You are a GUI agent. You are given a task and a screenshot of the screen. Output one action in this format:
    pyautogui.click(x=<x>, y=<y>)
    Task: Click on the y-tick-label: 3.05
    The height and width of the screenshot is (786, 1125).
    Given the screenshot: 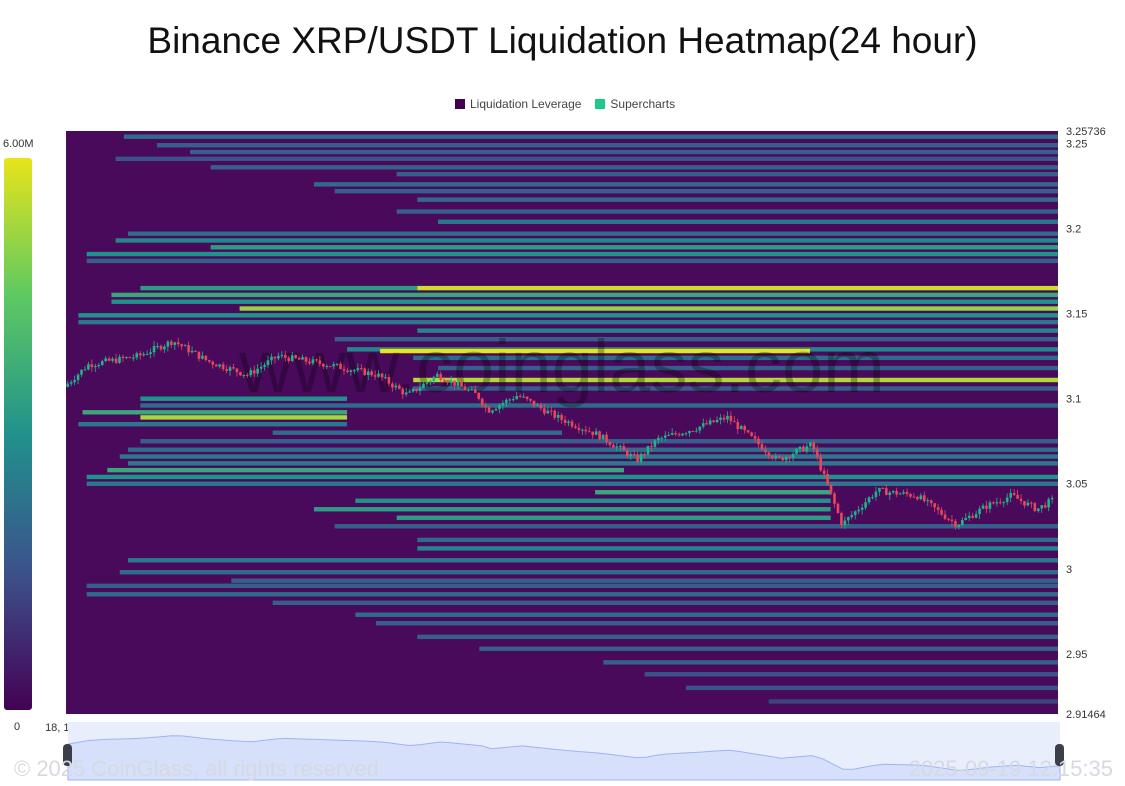 What is the action you would take?
    pyautogui.click(x=1076, y=485)
    